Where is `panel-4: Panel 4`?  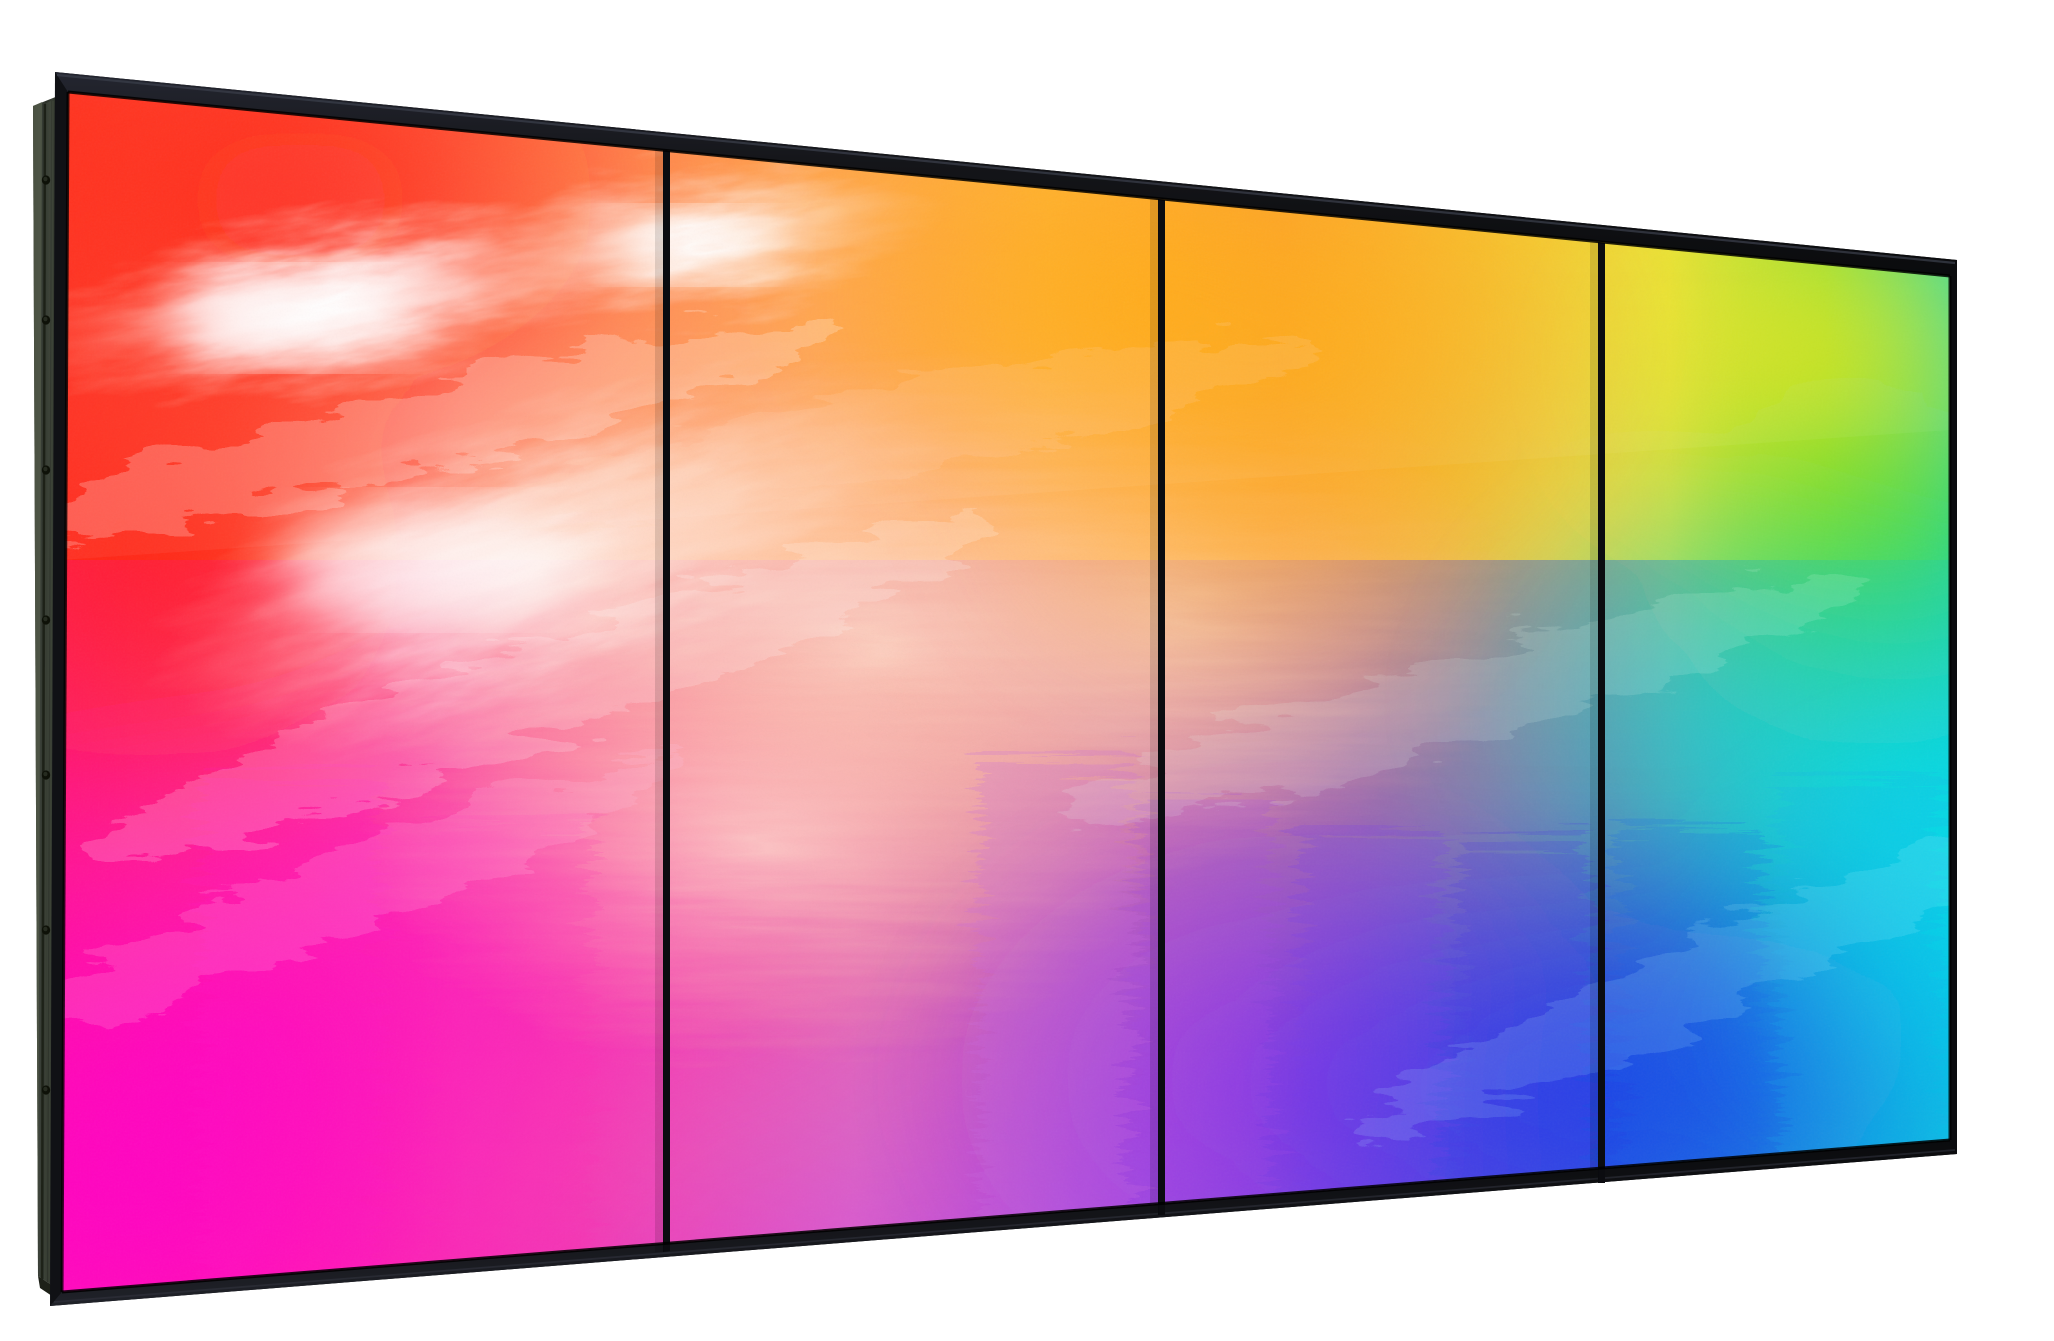 panel-4: Panel 4 is located at coordinates (1777, 713).